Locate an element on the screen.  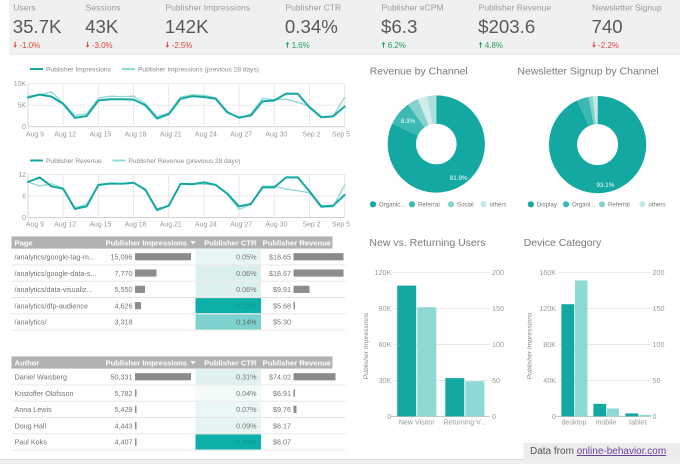
svg-text: Daniel Waisberg is located at coordinates (41, 376).